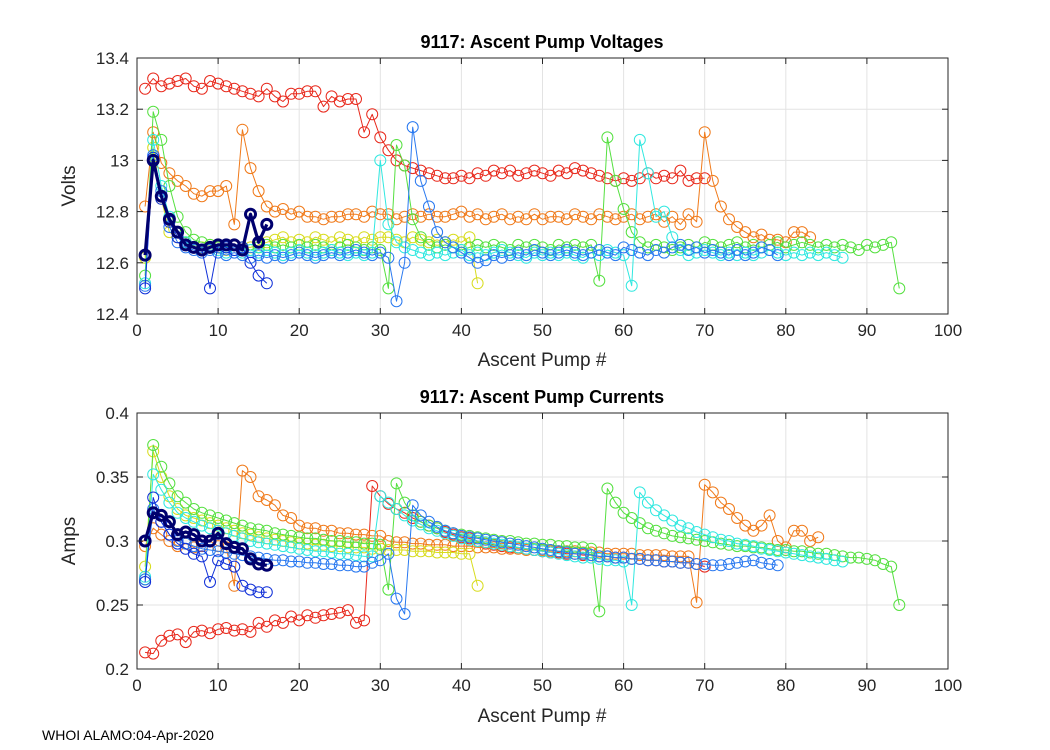 Image resolution: width=1050 pixels, height=750 pixels. Describe the element at coordinates (542, 330) in the screenshot. I see `voltage-x-tick-label: 50` at that location.